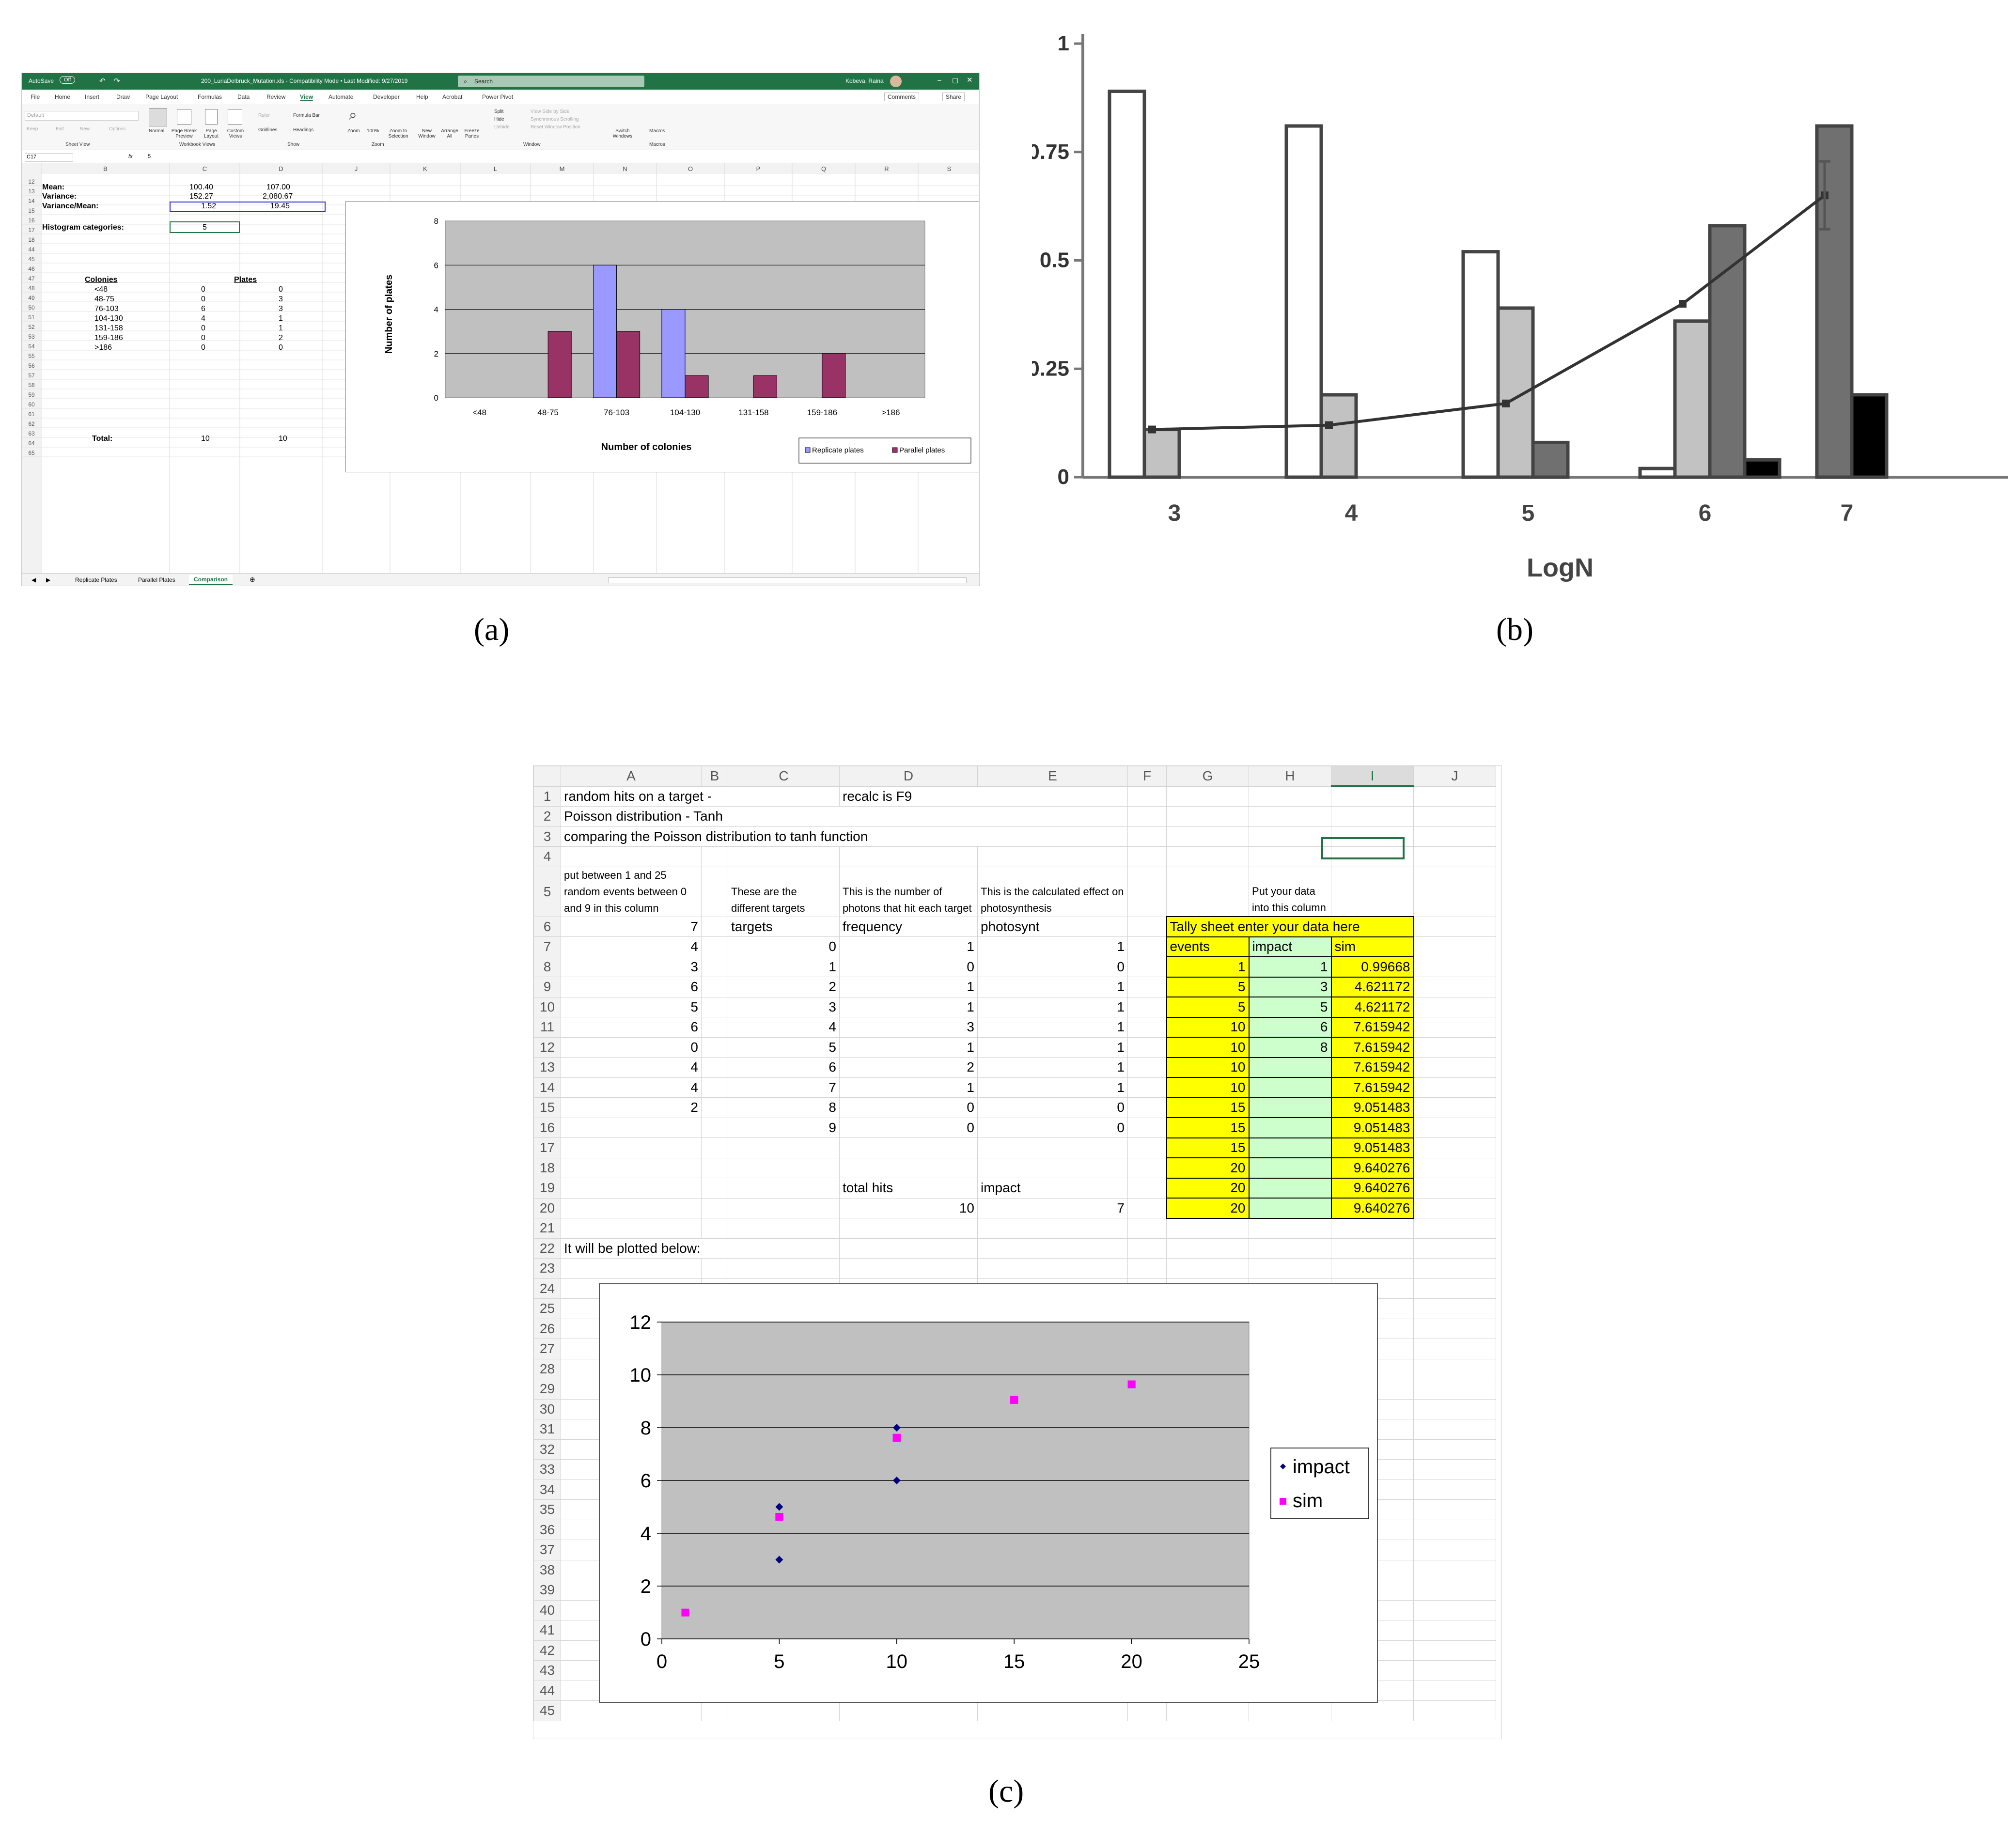 The height and width of the screenshot is (1822, 2016). Describe the element at coordinates (714, 987) in the screenshot. I see `cell-b9` at that location.